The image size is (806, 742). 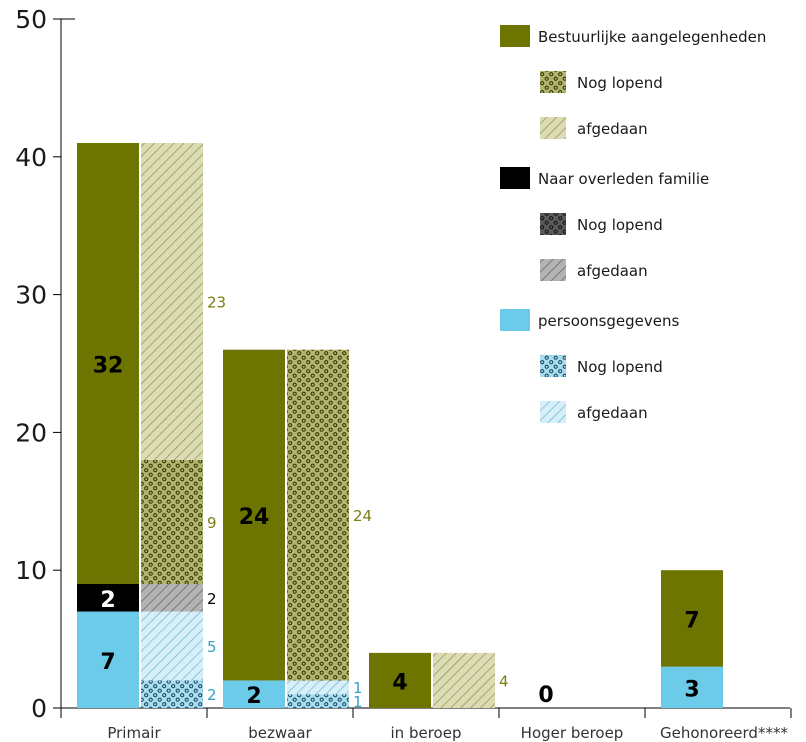 I want to click on legend-label: Naar overleden familie, so click(x=623, y=179).